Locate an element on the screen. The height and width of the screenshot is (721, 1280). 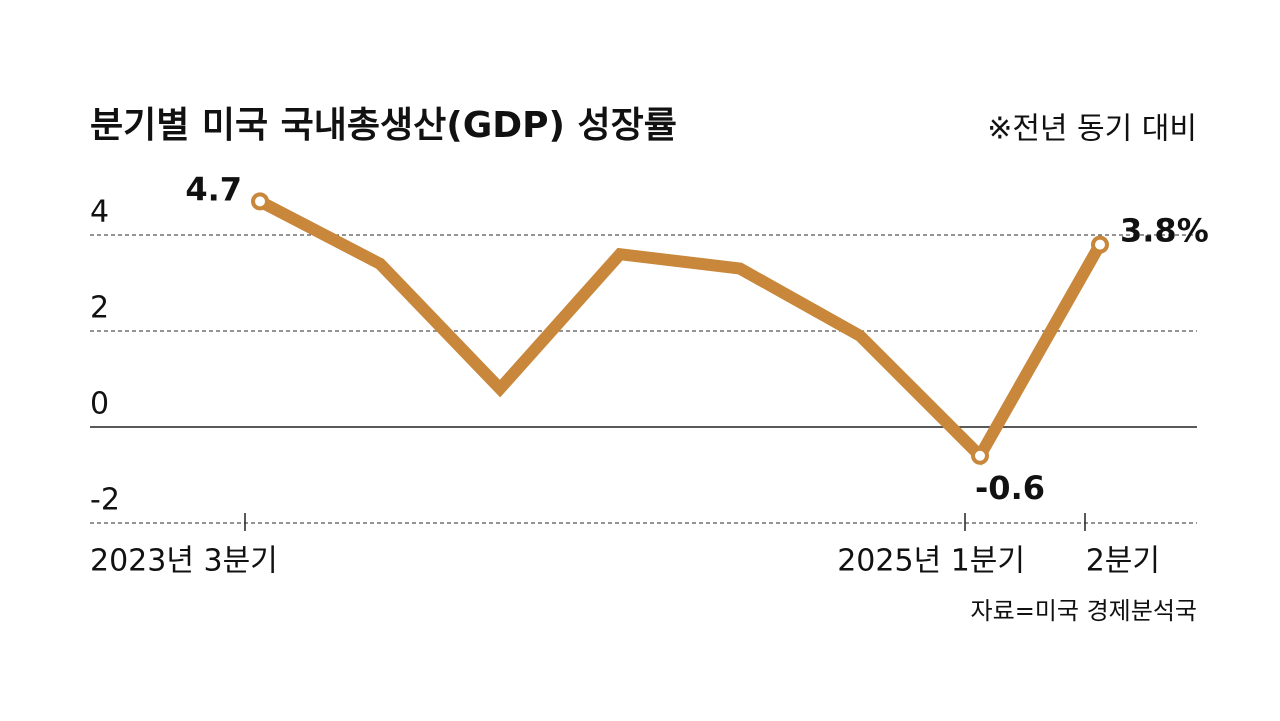
value-label: 4.7 is located at coordinates (213, 189).